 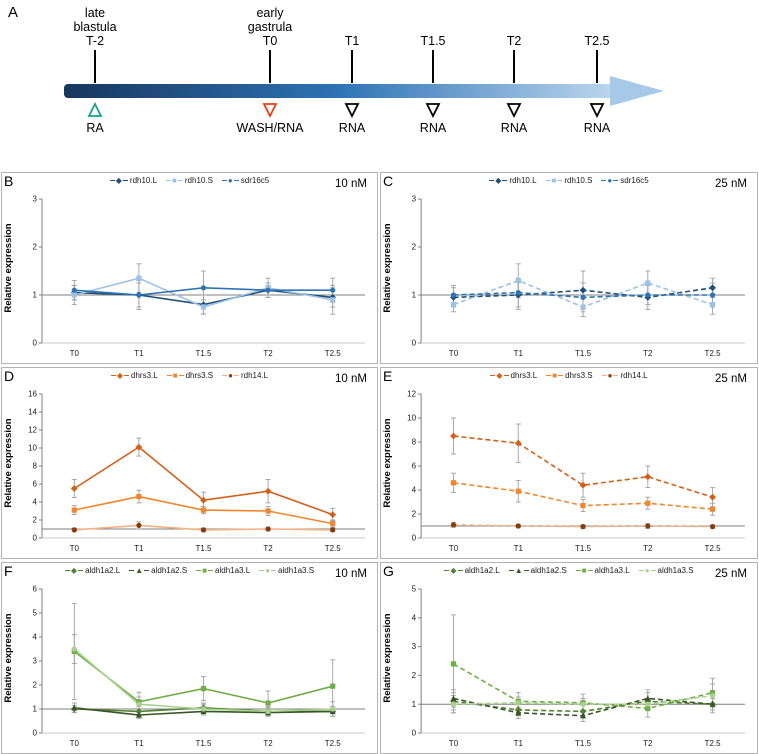 I want to click on legend-label: aldh1a3.S, so click(x=296, y=570).